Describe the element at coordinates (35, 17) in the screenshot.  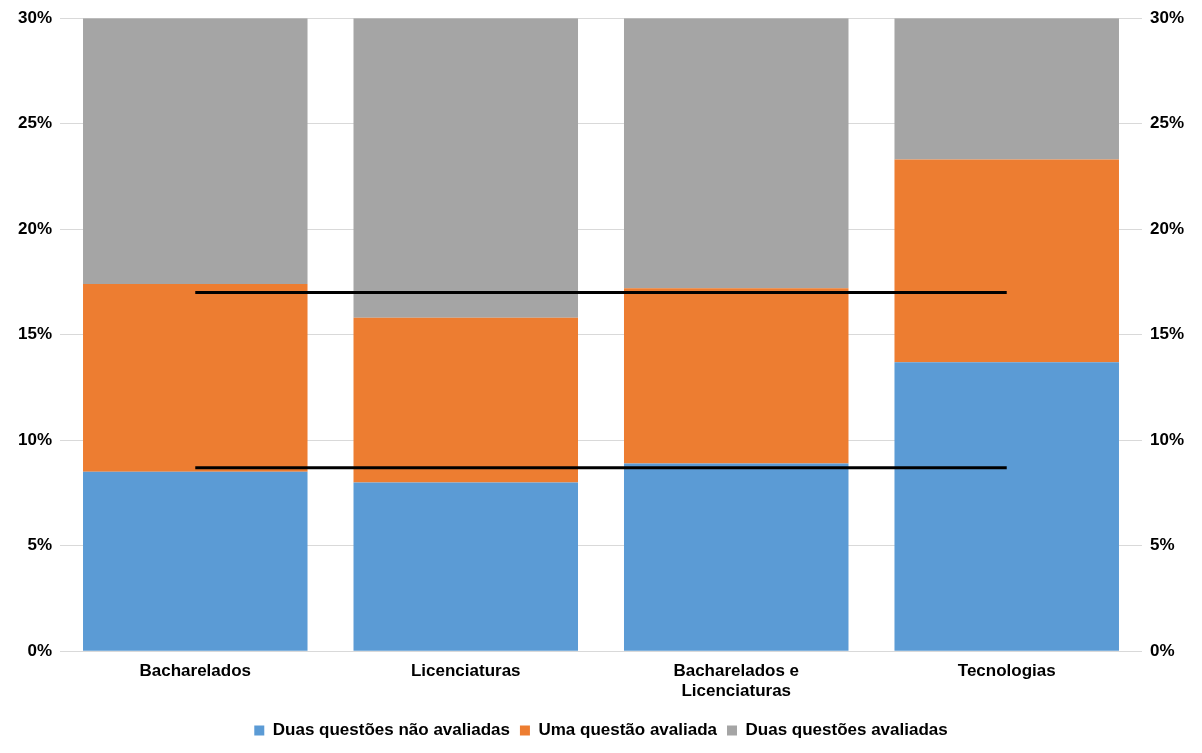
I see `y-tick-label: 30%` at that location.